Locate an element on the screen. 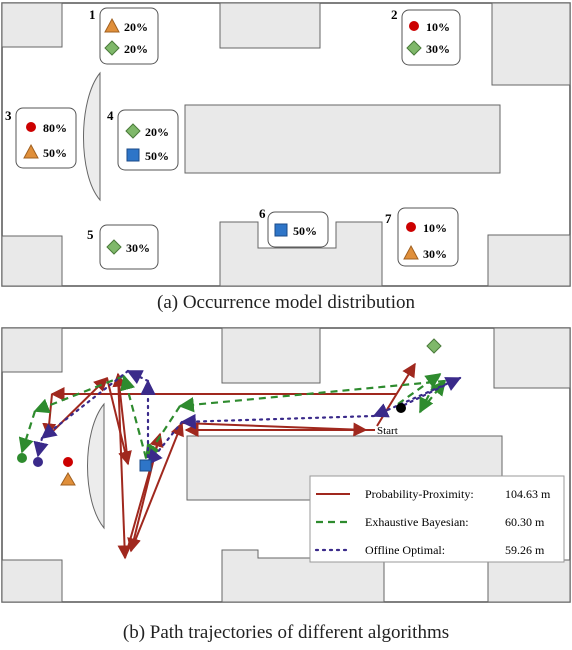  legend-label-offline-optimal: Offline Optimal: is located at coordinates (405, 550).